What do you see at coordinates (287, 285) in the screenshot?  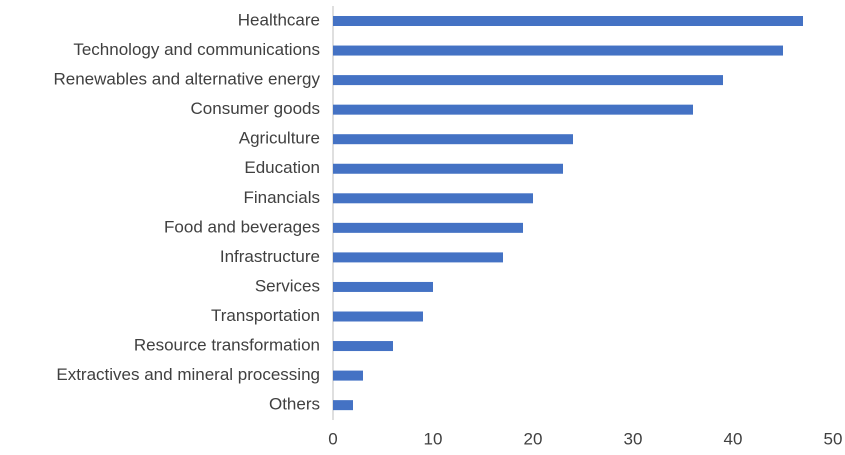 I see `y-tick-label: Services` at bounding box center [287, 285].